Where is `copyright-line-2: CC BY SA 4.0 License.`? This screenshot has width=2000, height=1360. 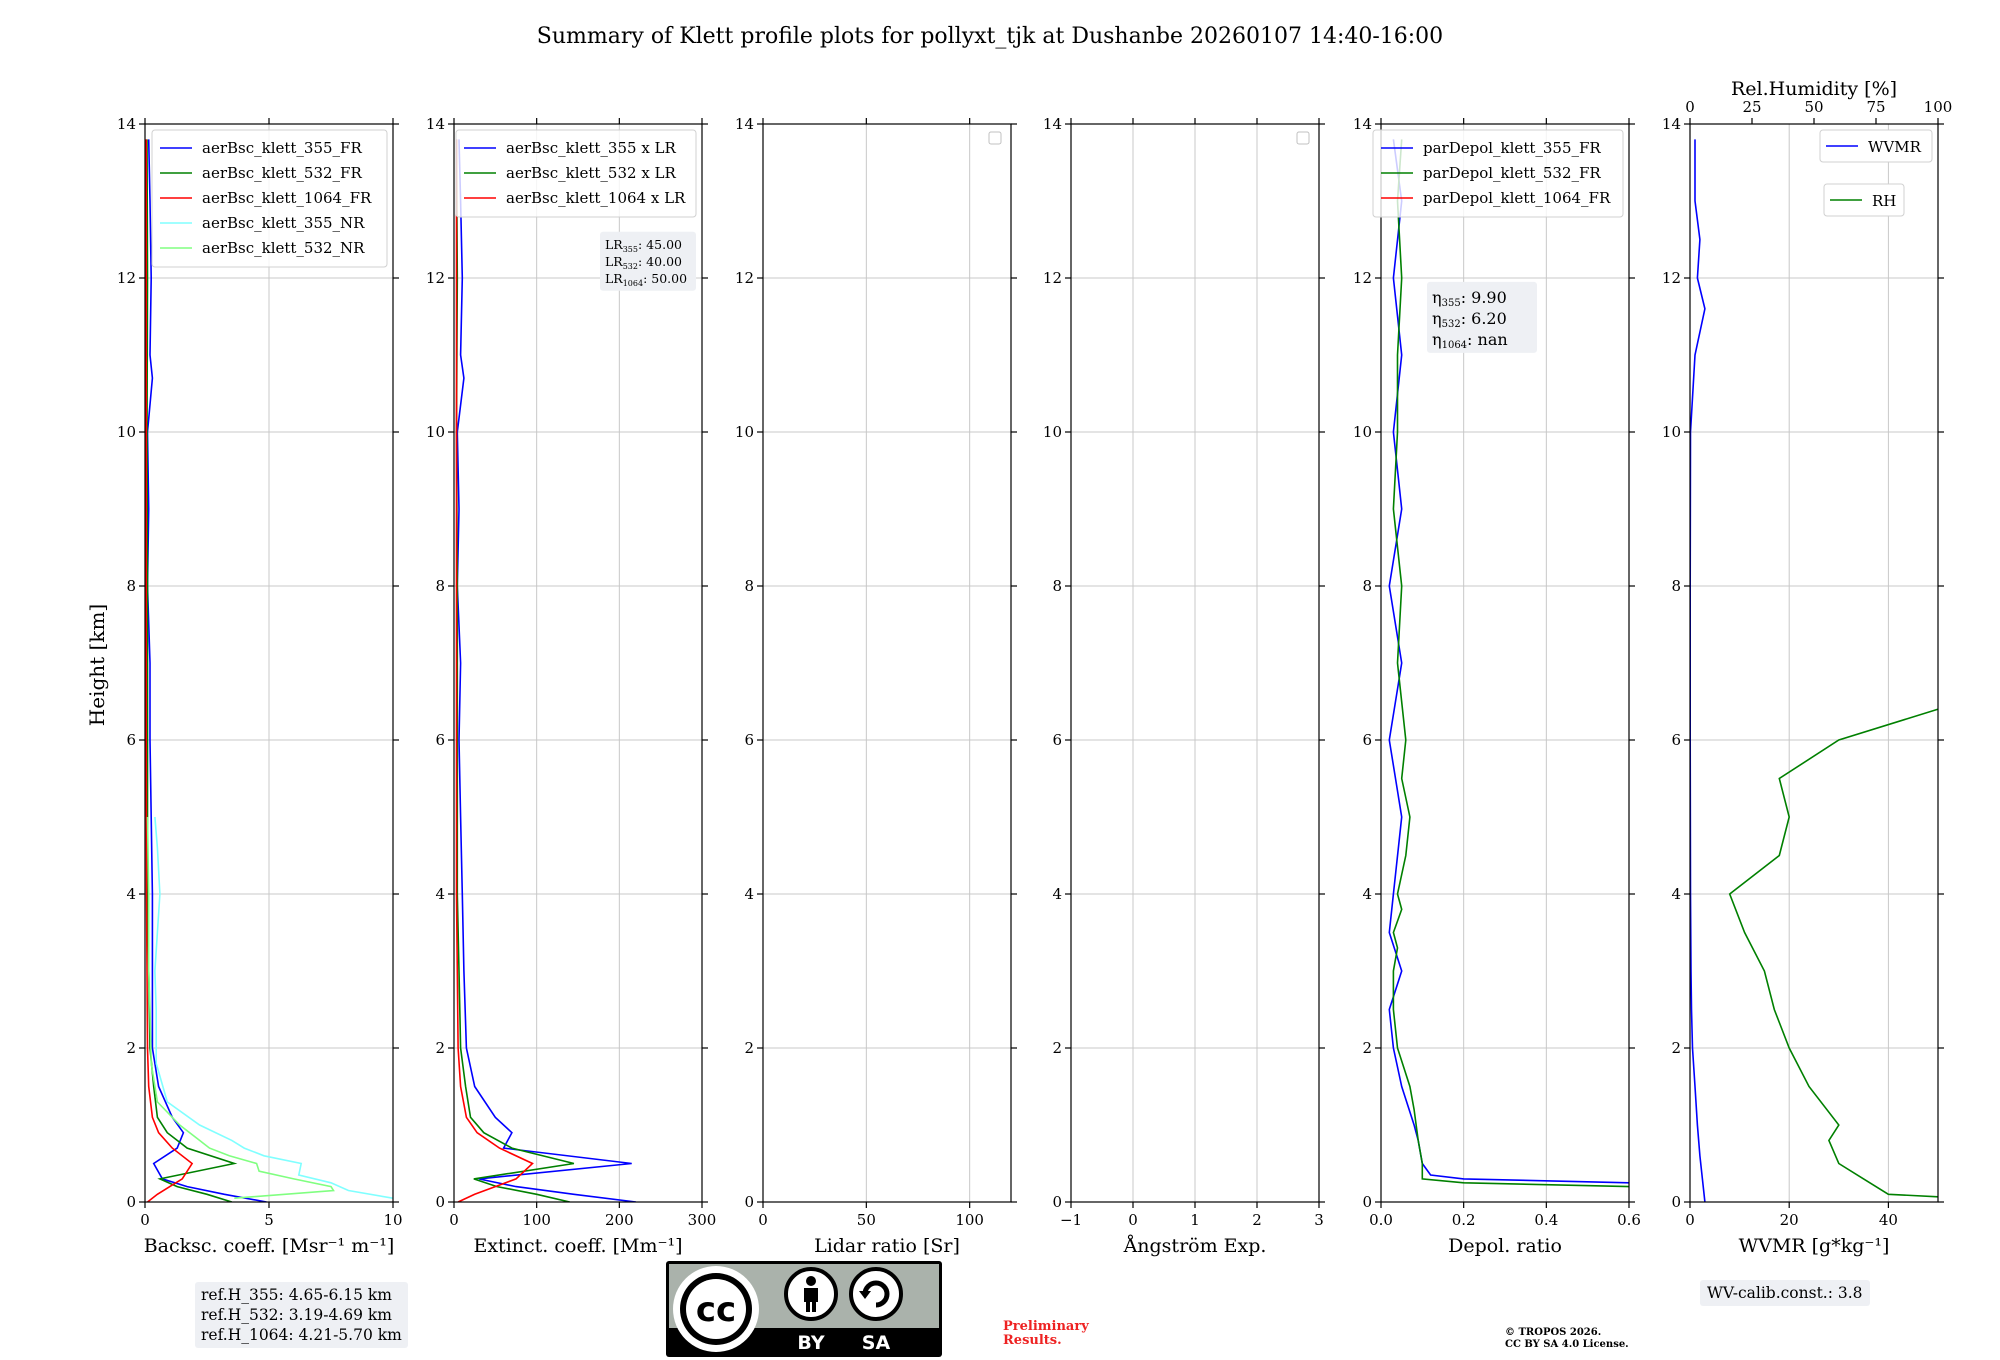
copyright-line-2: CC BY SA 4.0 License. is located at coordinates (1567, 1344).